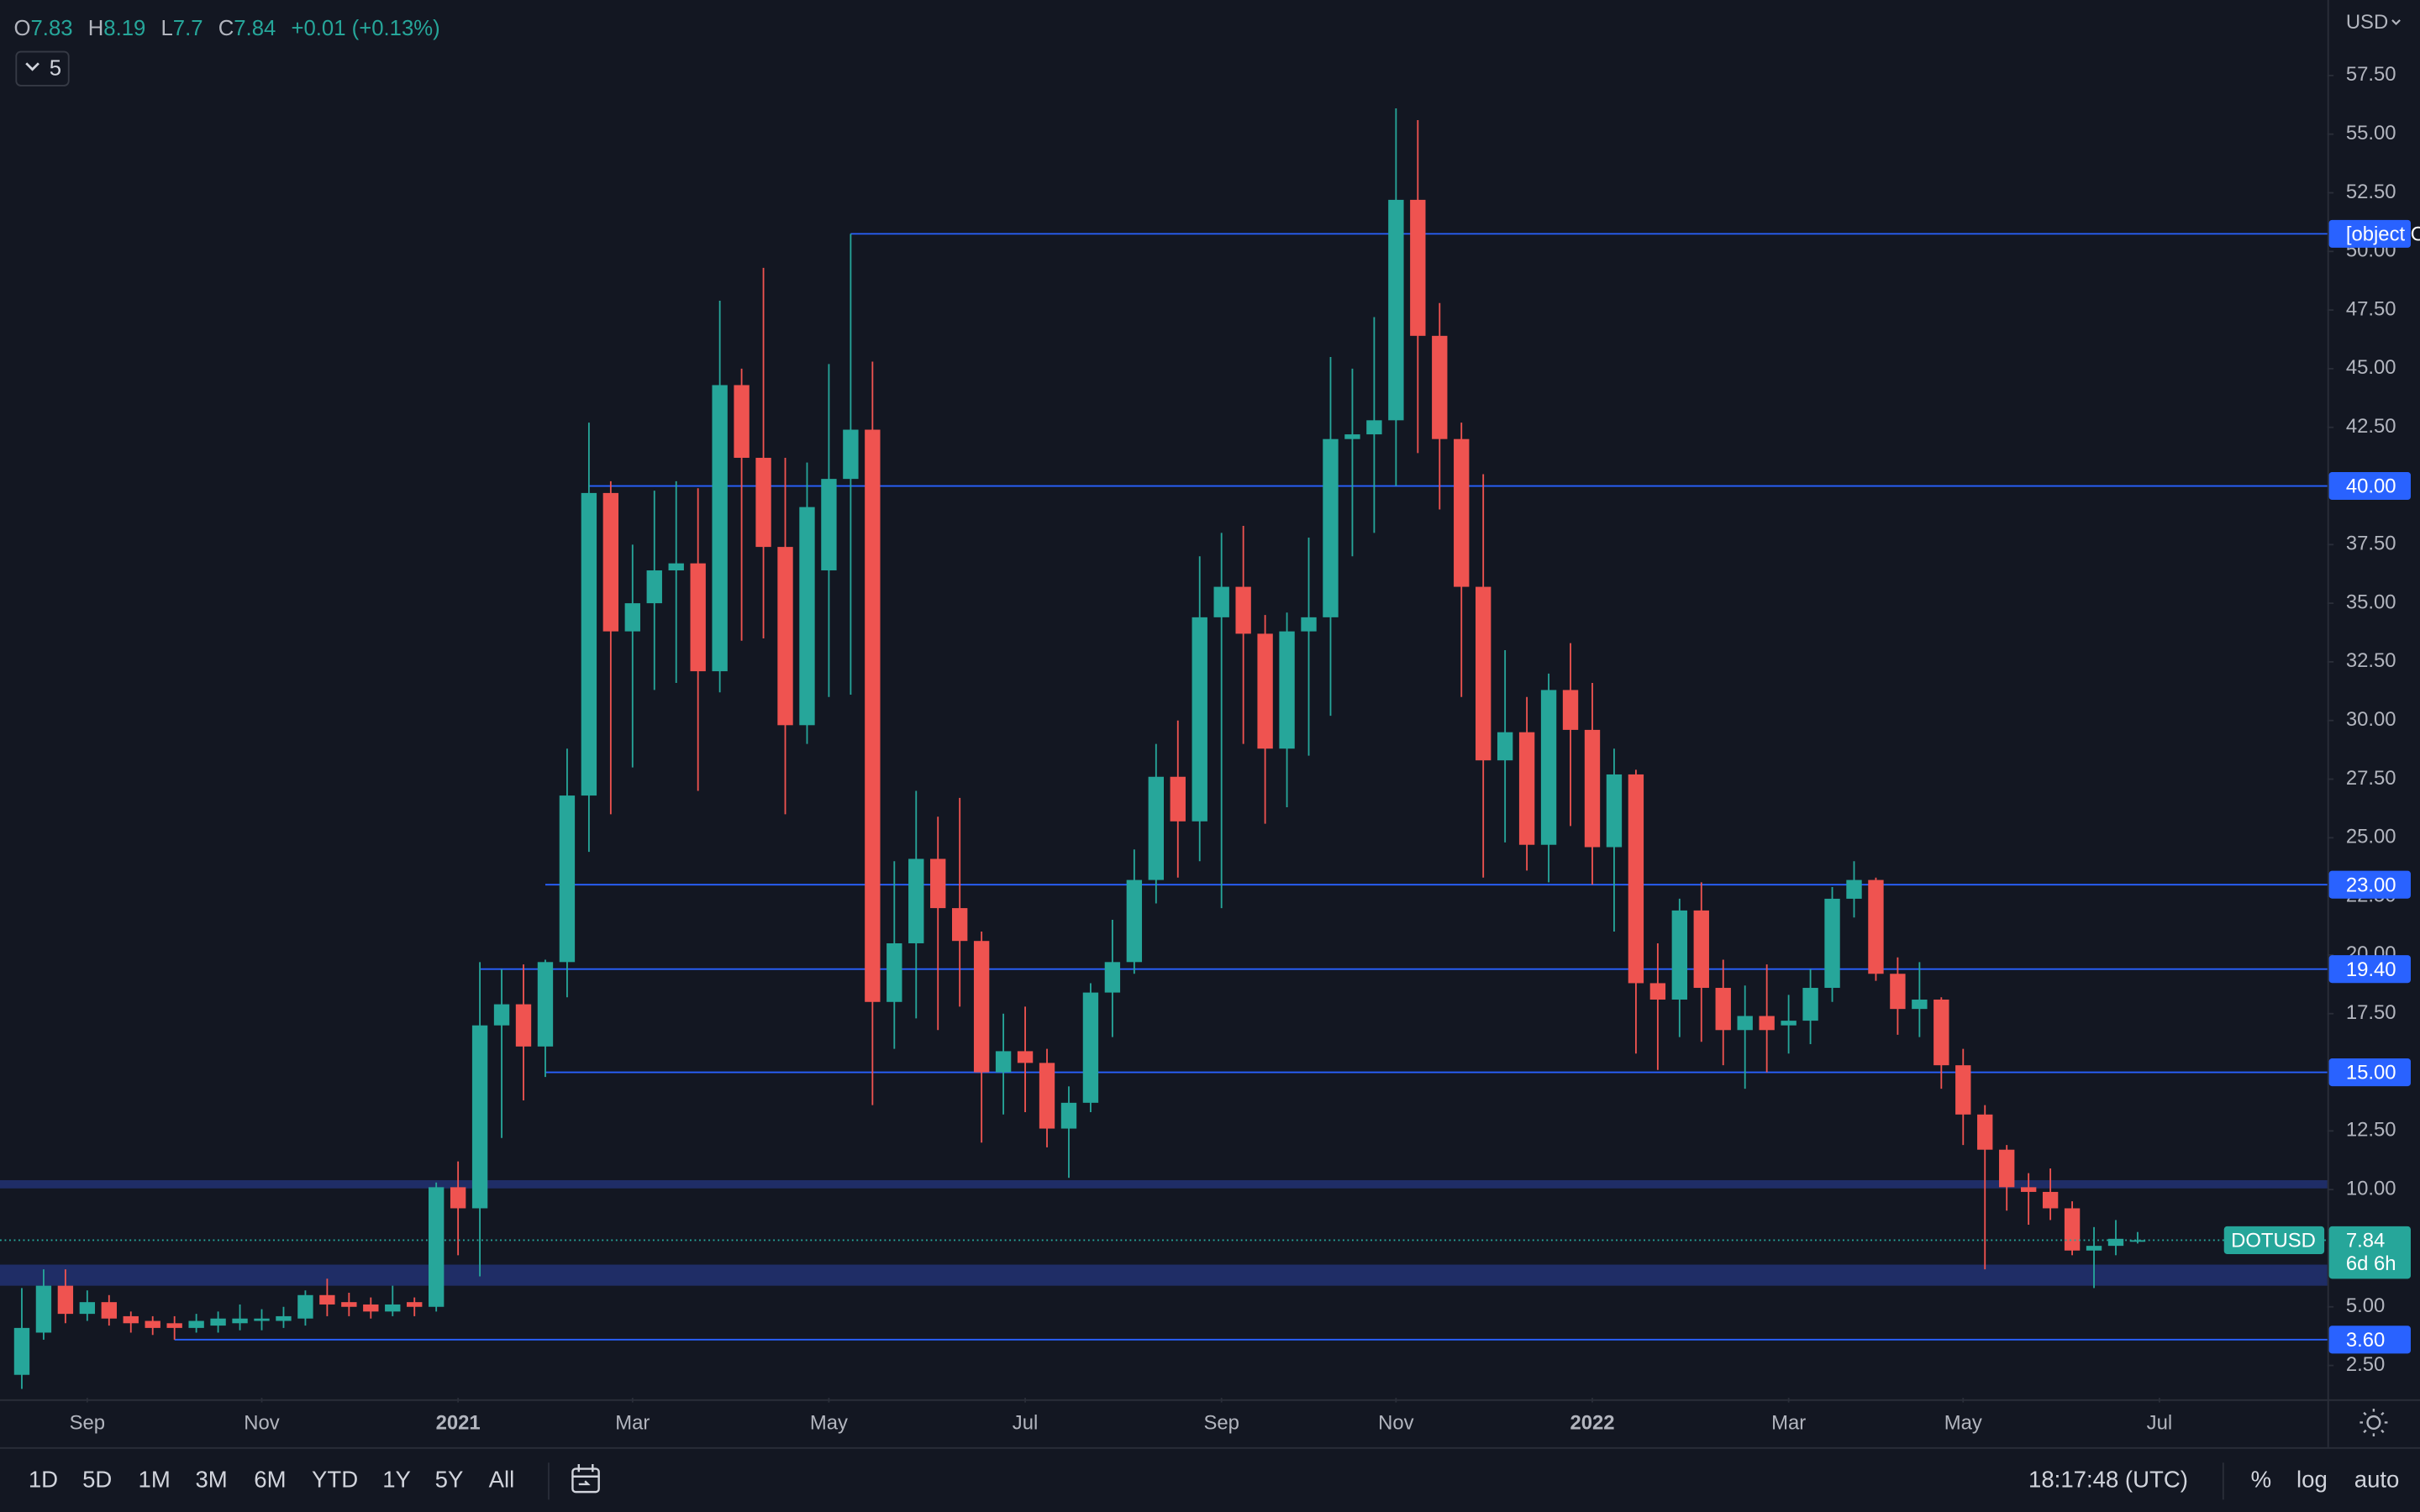 The height and width of the screenshot is (1512, 2420). What do you see at coordinates (97, 1480) in the screenshot?
I see `range-button: 5D` at bounding box center [97, 1480].